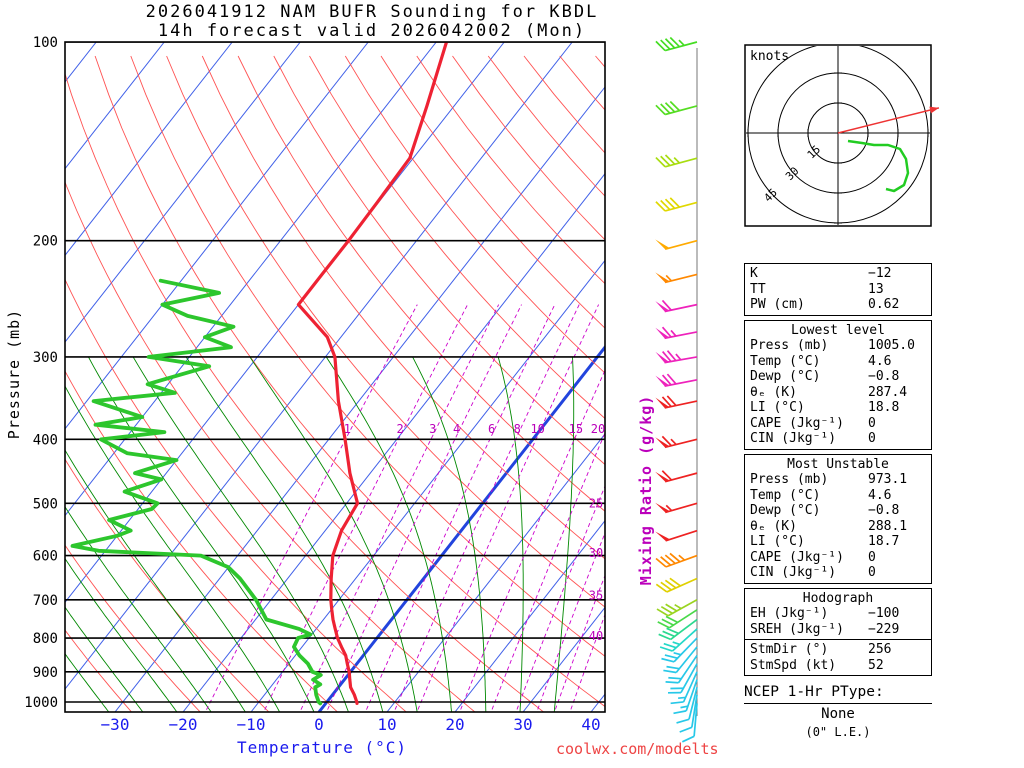 The image size is (1024, 768). I want to click on stat-row: Press (mb) 1005.0, so click(838, 346).